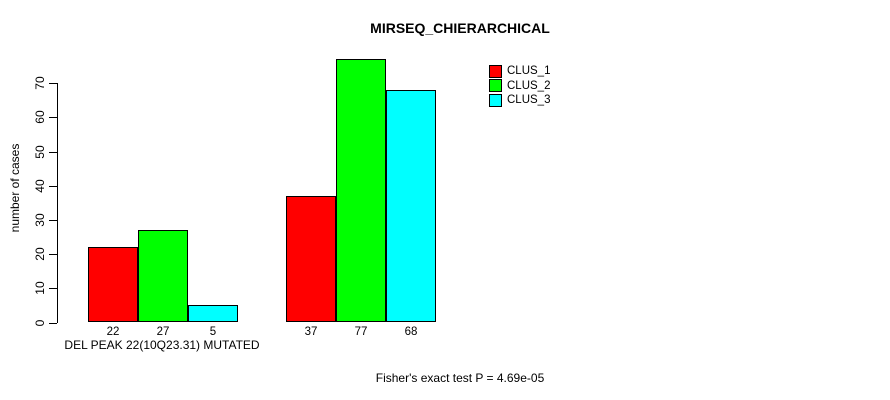 The height and width of the screenshot is (400, 890). Describe the element at coordinates (529, 85) in the screenshot. I see `legend-label: CLUS_2` at that location.